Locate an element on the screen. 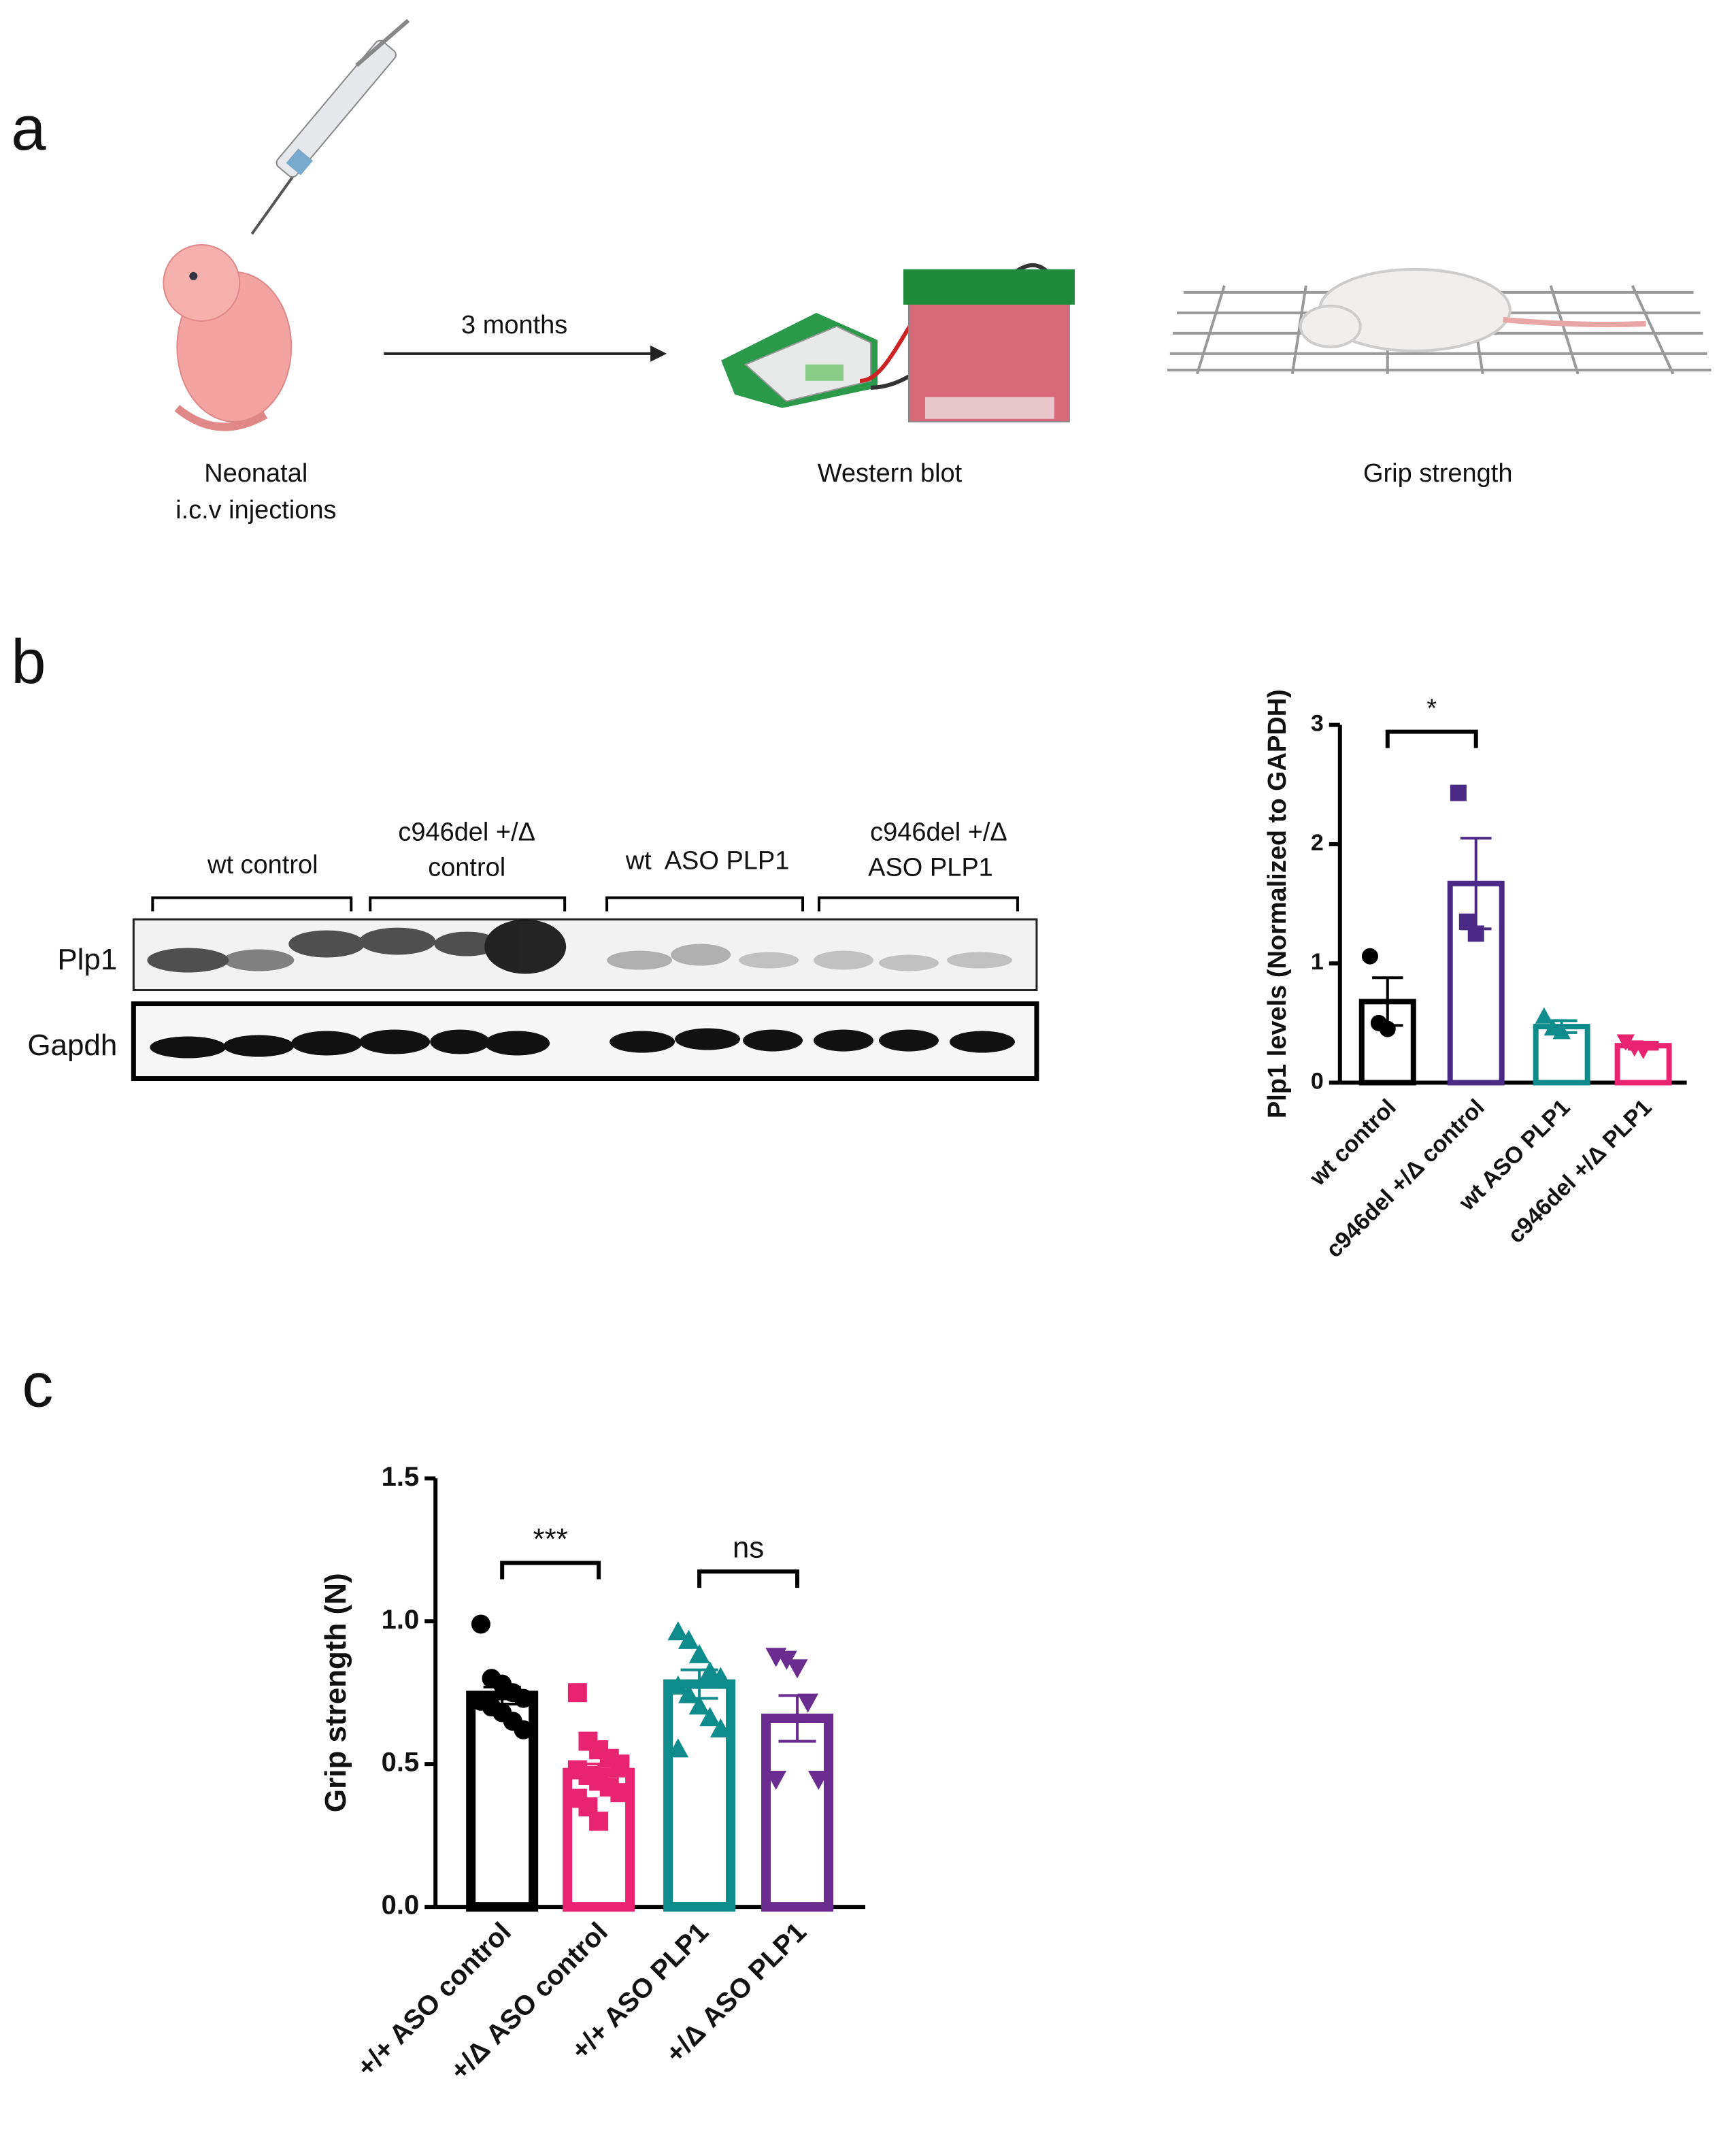 Image resolution: width=1736 pixels, height=2149 pixels. blot-group: wt ASO PLP1 is located at coordinates (707, 862).